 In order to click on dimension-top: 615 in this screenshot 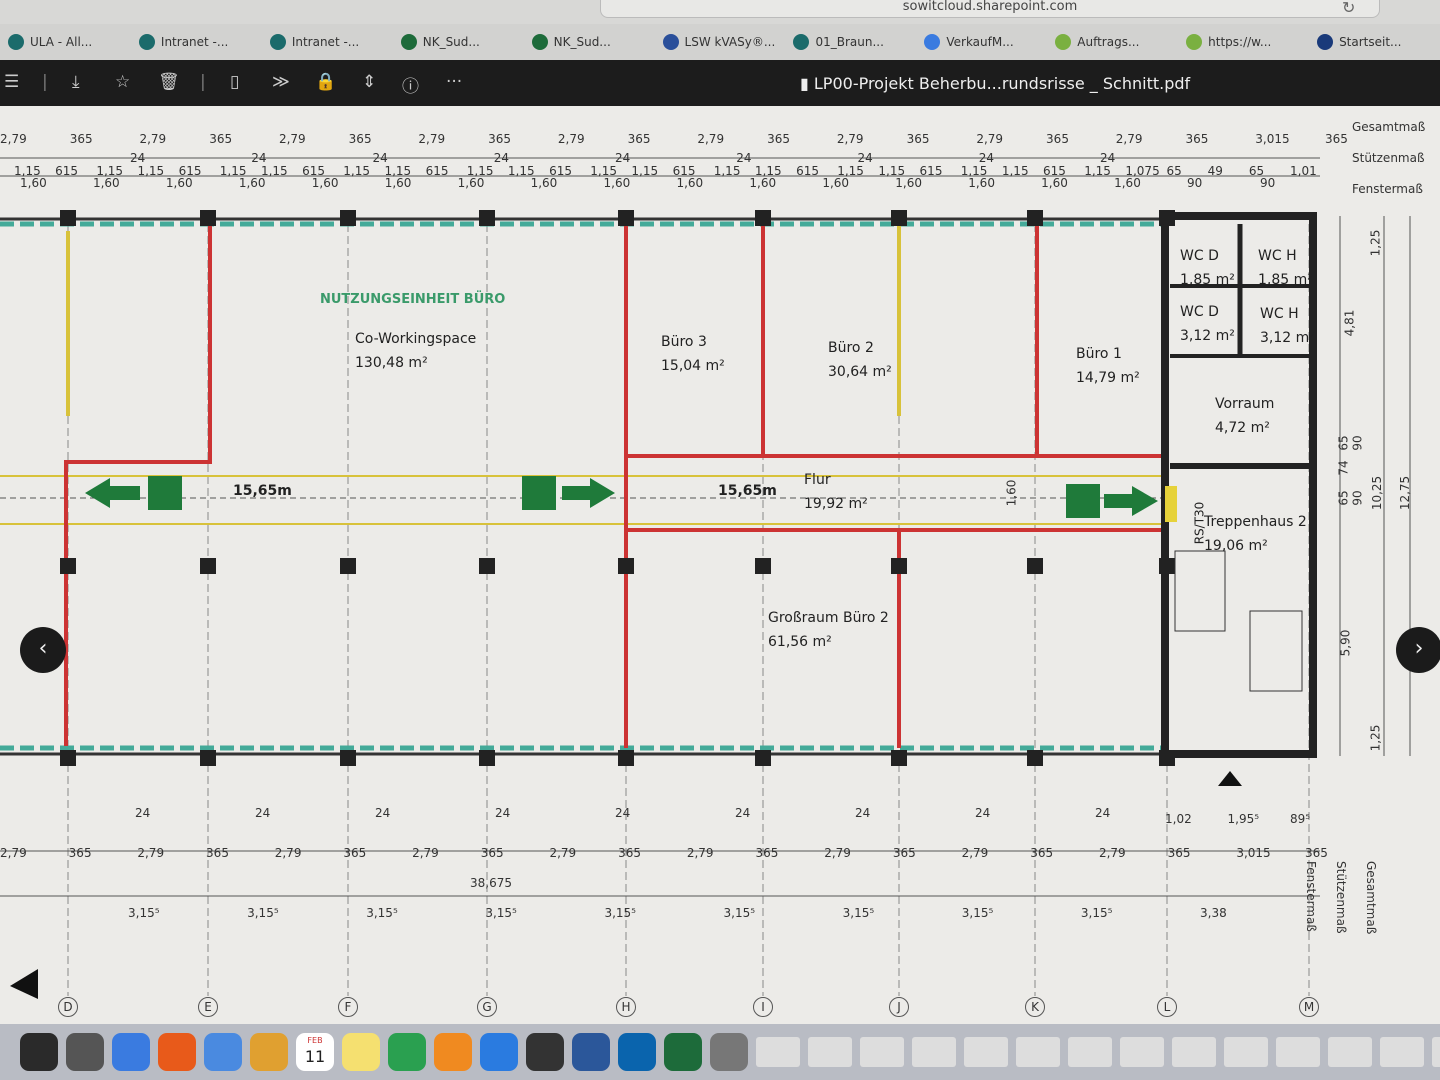, I will do `click(190, 171)`.